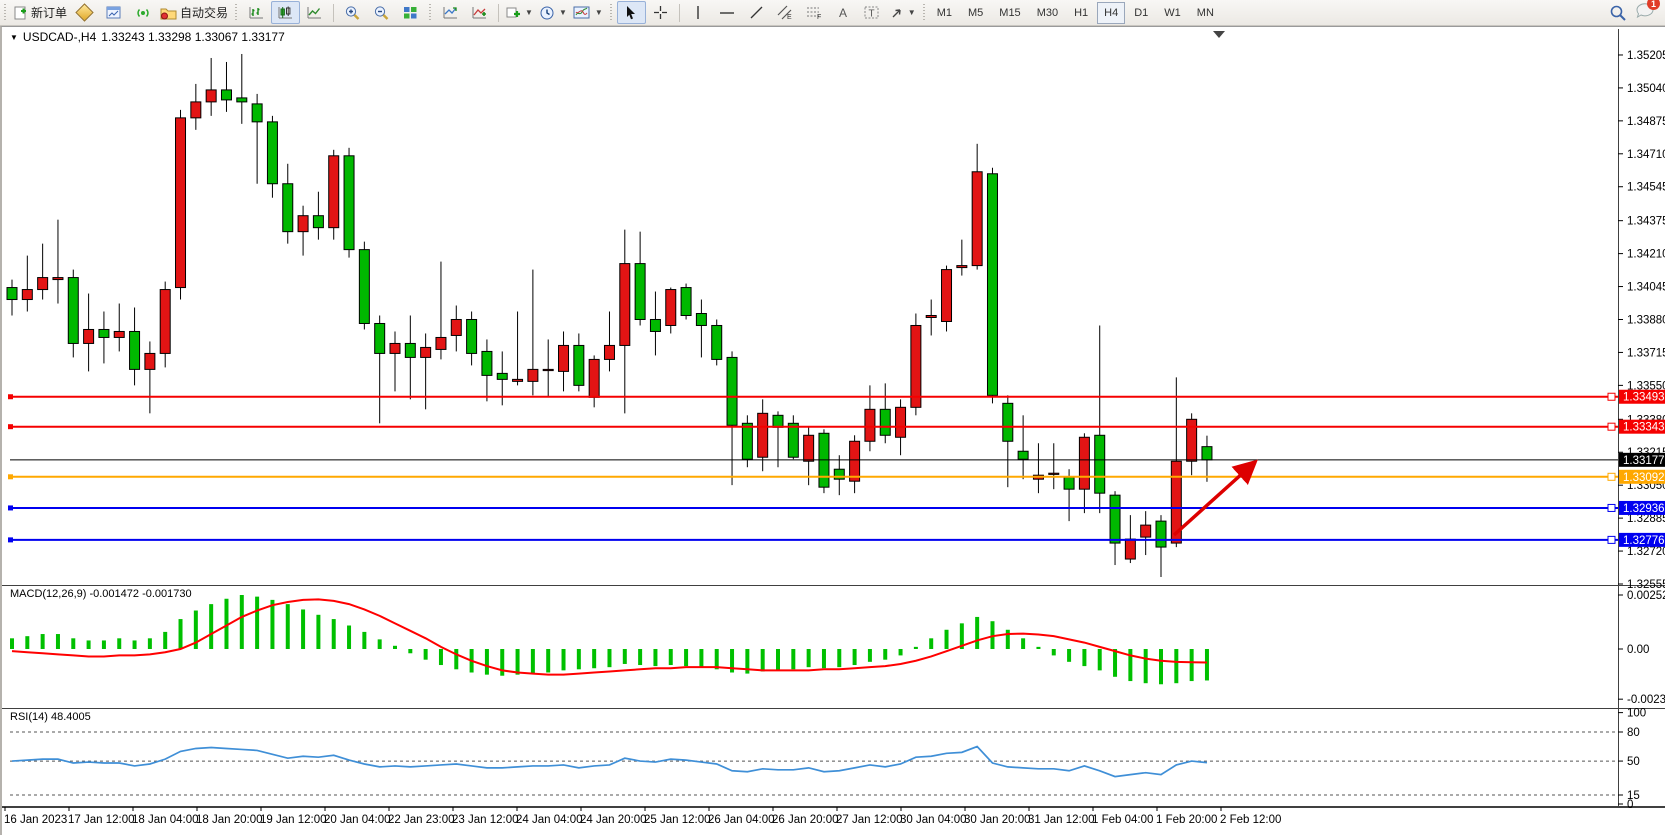  What do you see at coordinates (1081, 12) in the screenshot?
I see `timeframe-h1: H1` at bounding box center [1081, 12].